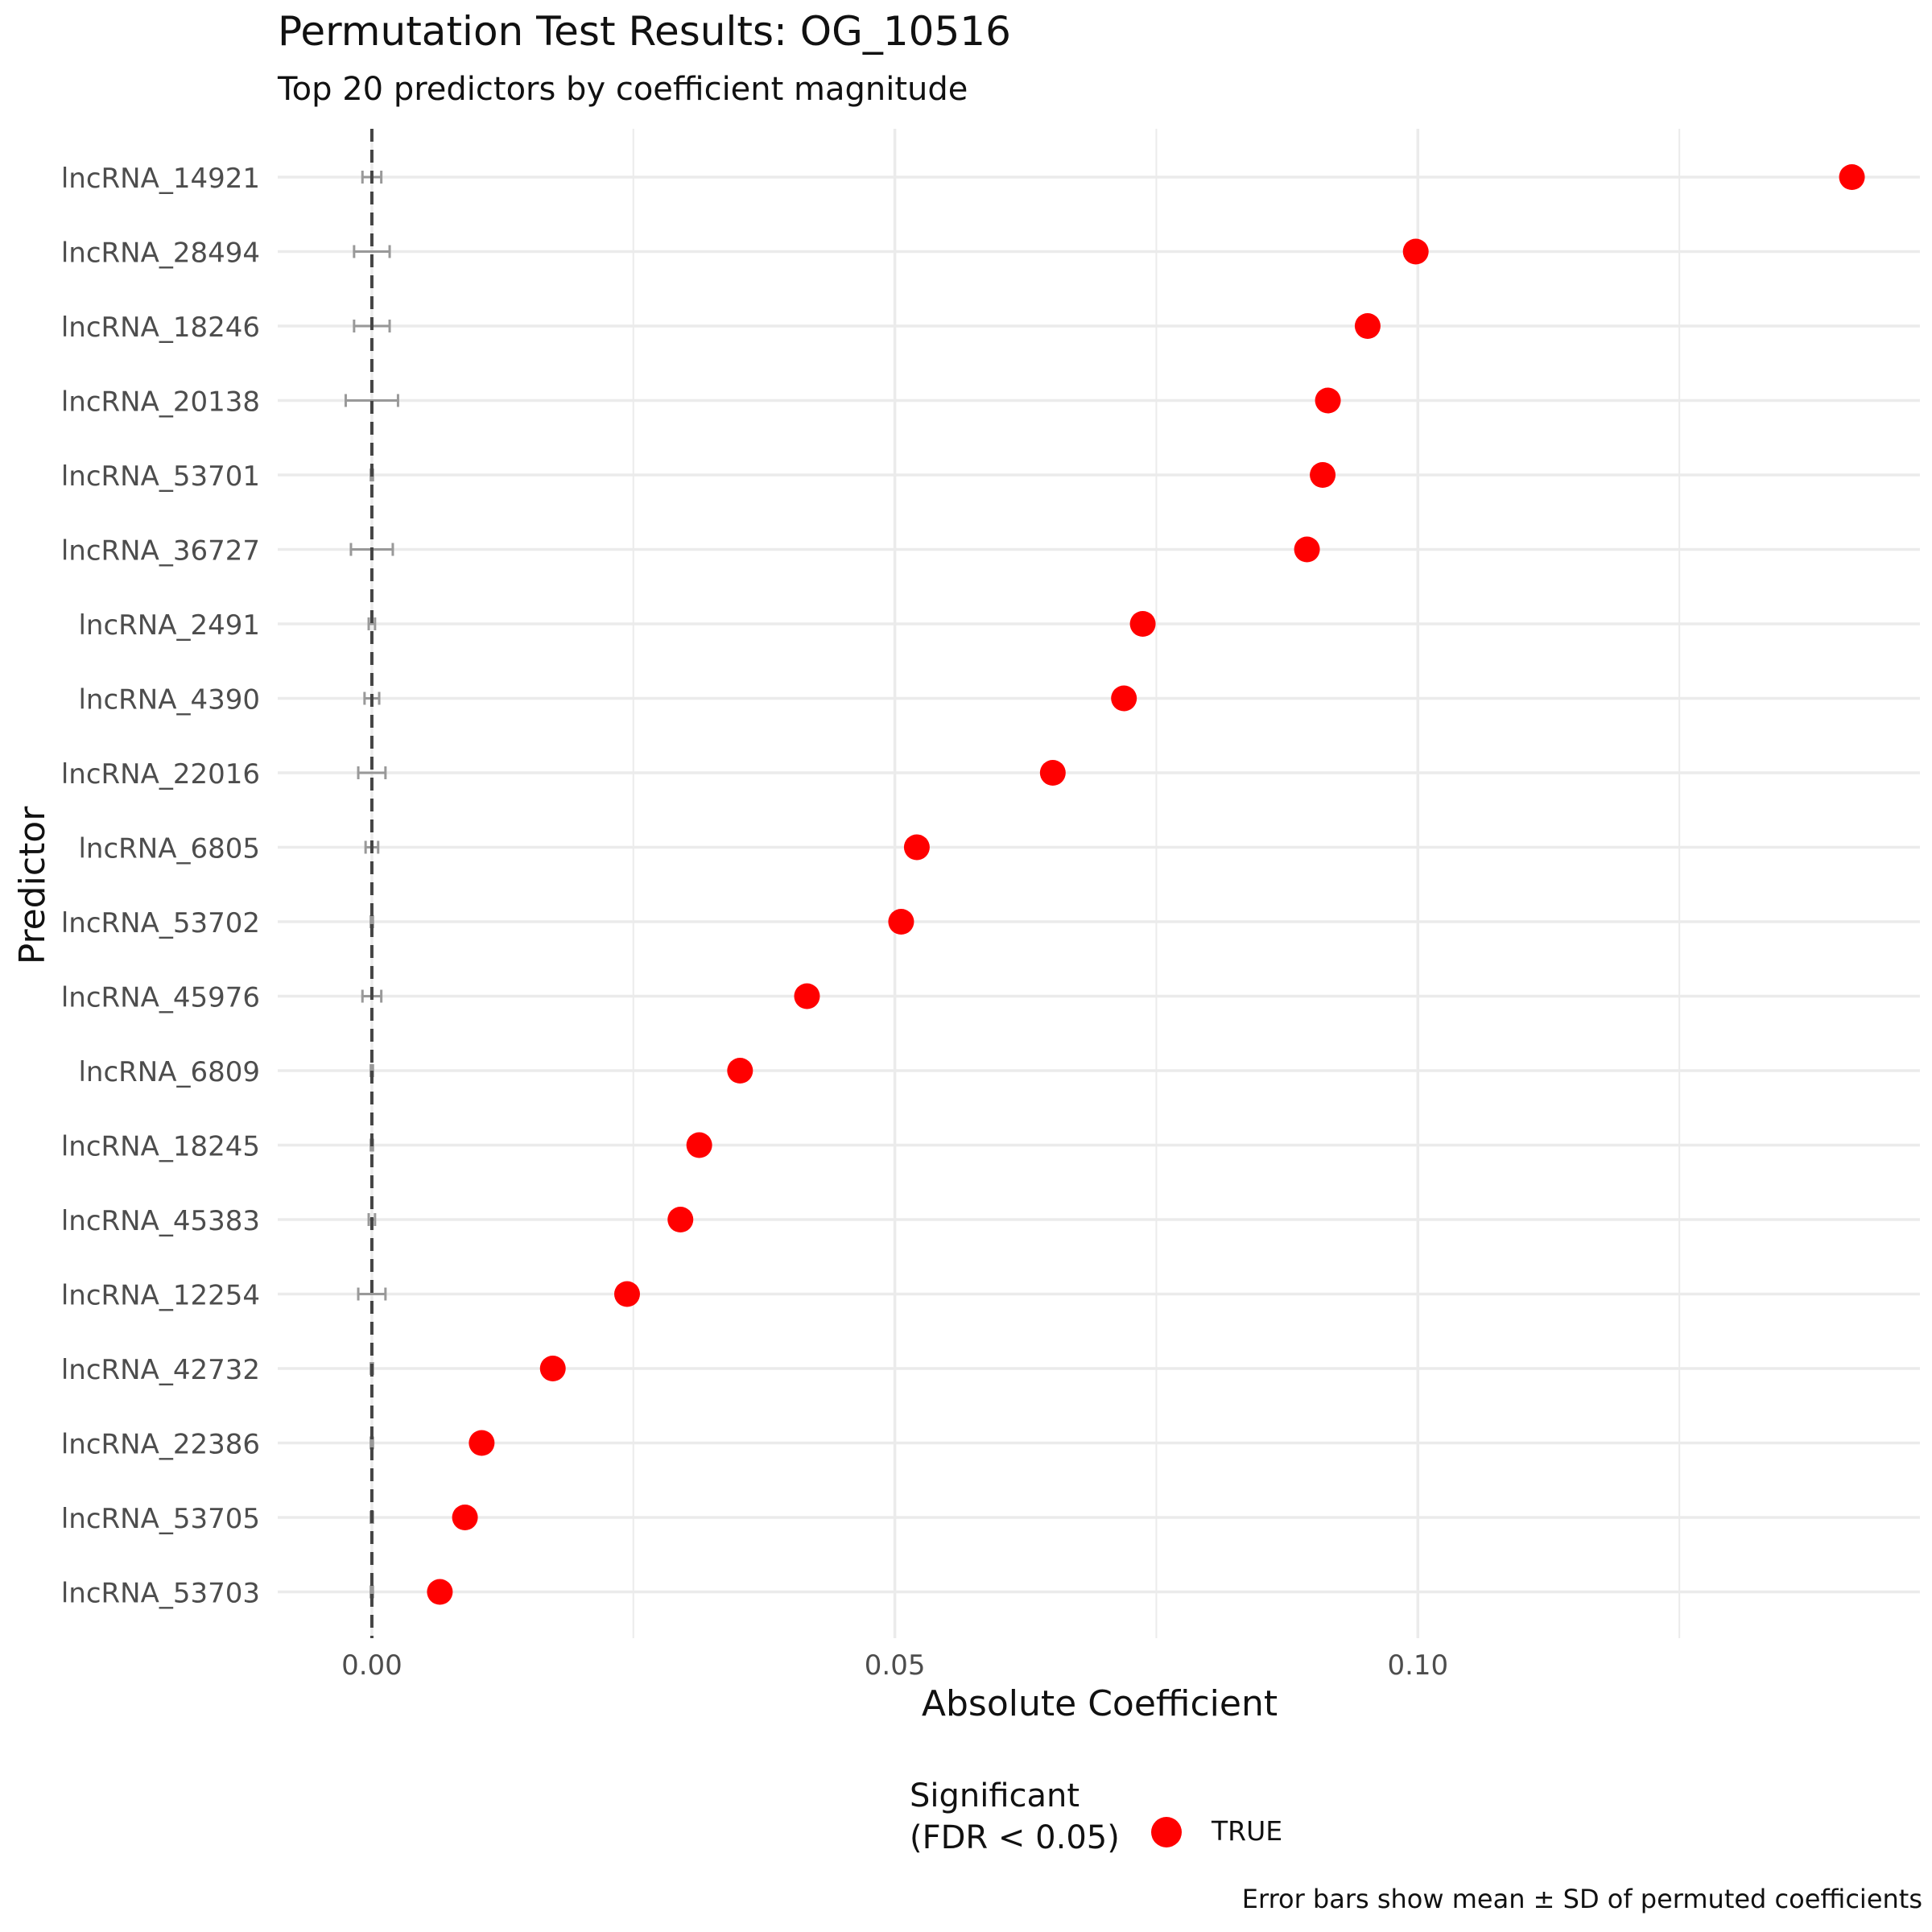 This screenshot has height=1932, width=1932. Describe the element at coordinates (160, 179) in the screenshot. I see `y-tick-label: lncRNA_14921` at that location.